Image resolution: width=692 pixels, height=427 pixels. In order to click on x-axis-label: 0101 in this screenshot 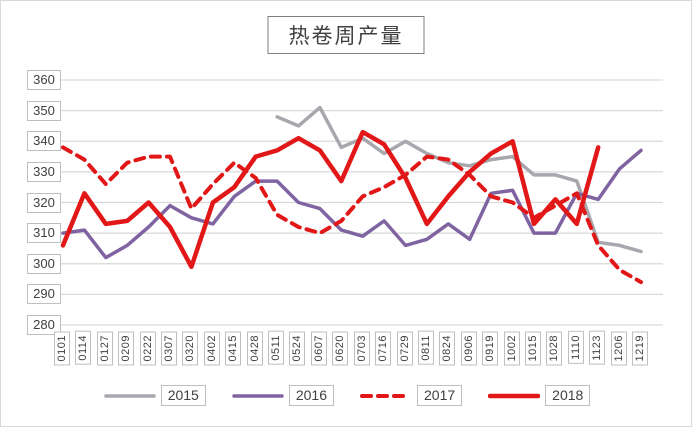, I will do `click(62, 348)`.